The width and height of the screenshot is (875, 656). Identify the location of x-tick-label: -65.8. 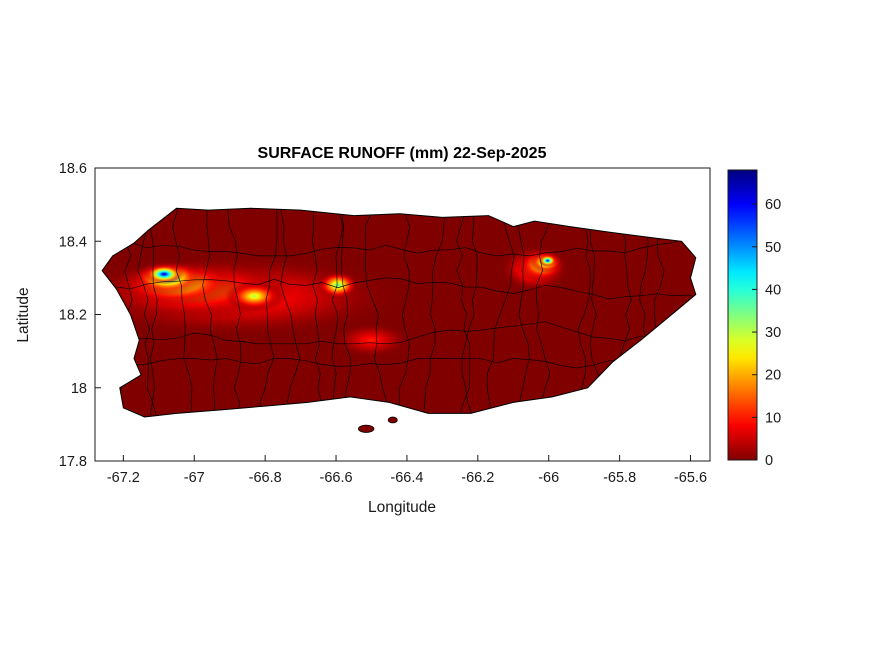
(619, 478).